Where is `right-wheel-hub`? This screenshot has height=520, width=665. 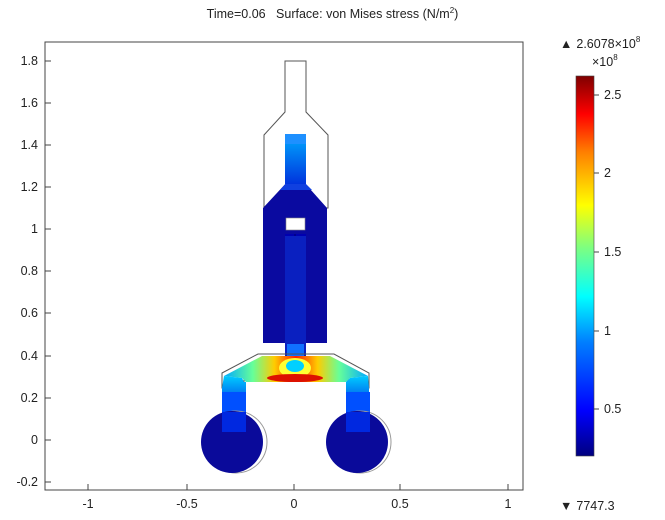
right-wheel-hub is located at coordinates (358, 422).